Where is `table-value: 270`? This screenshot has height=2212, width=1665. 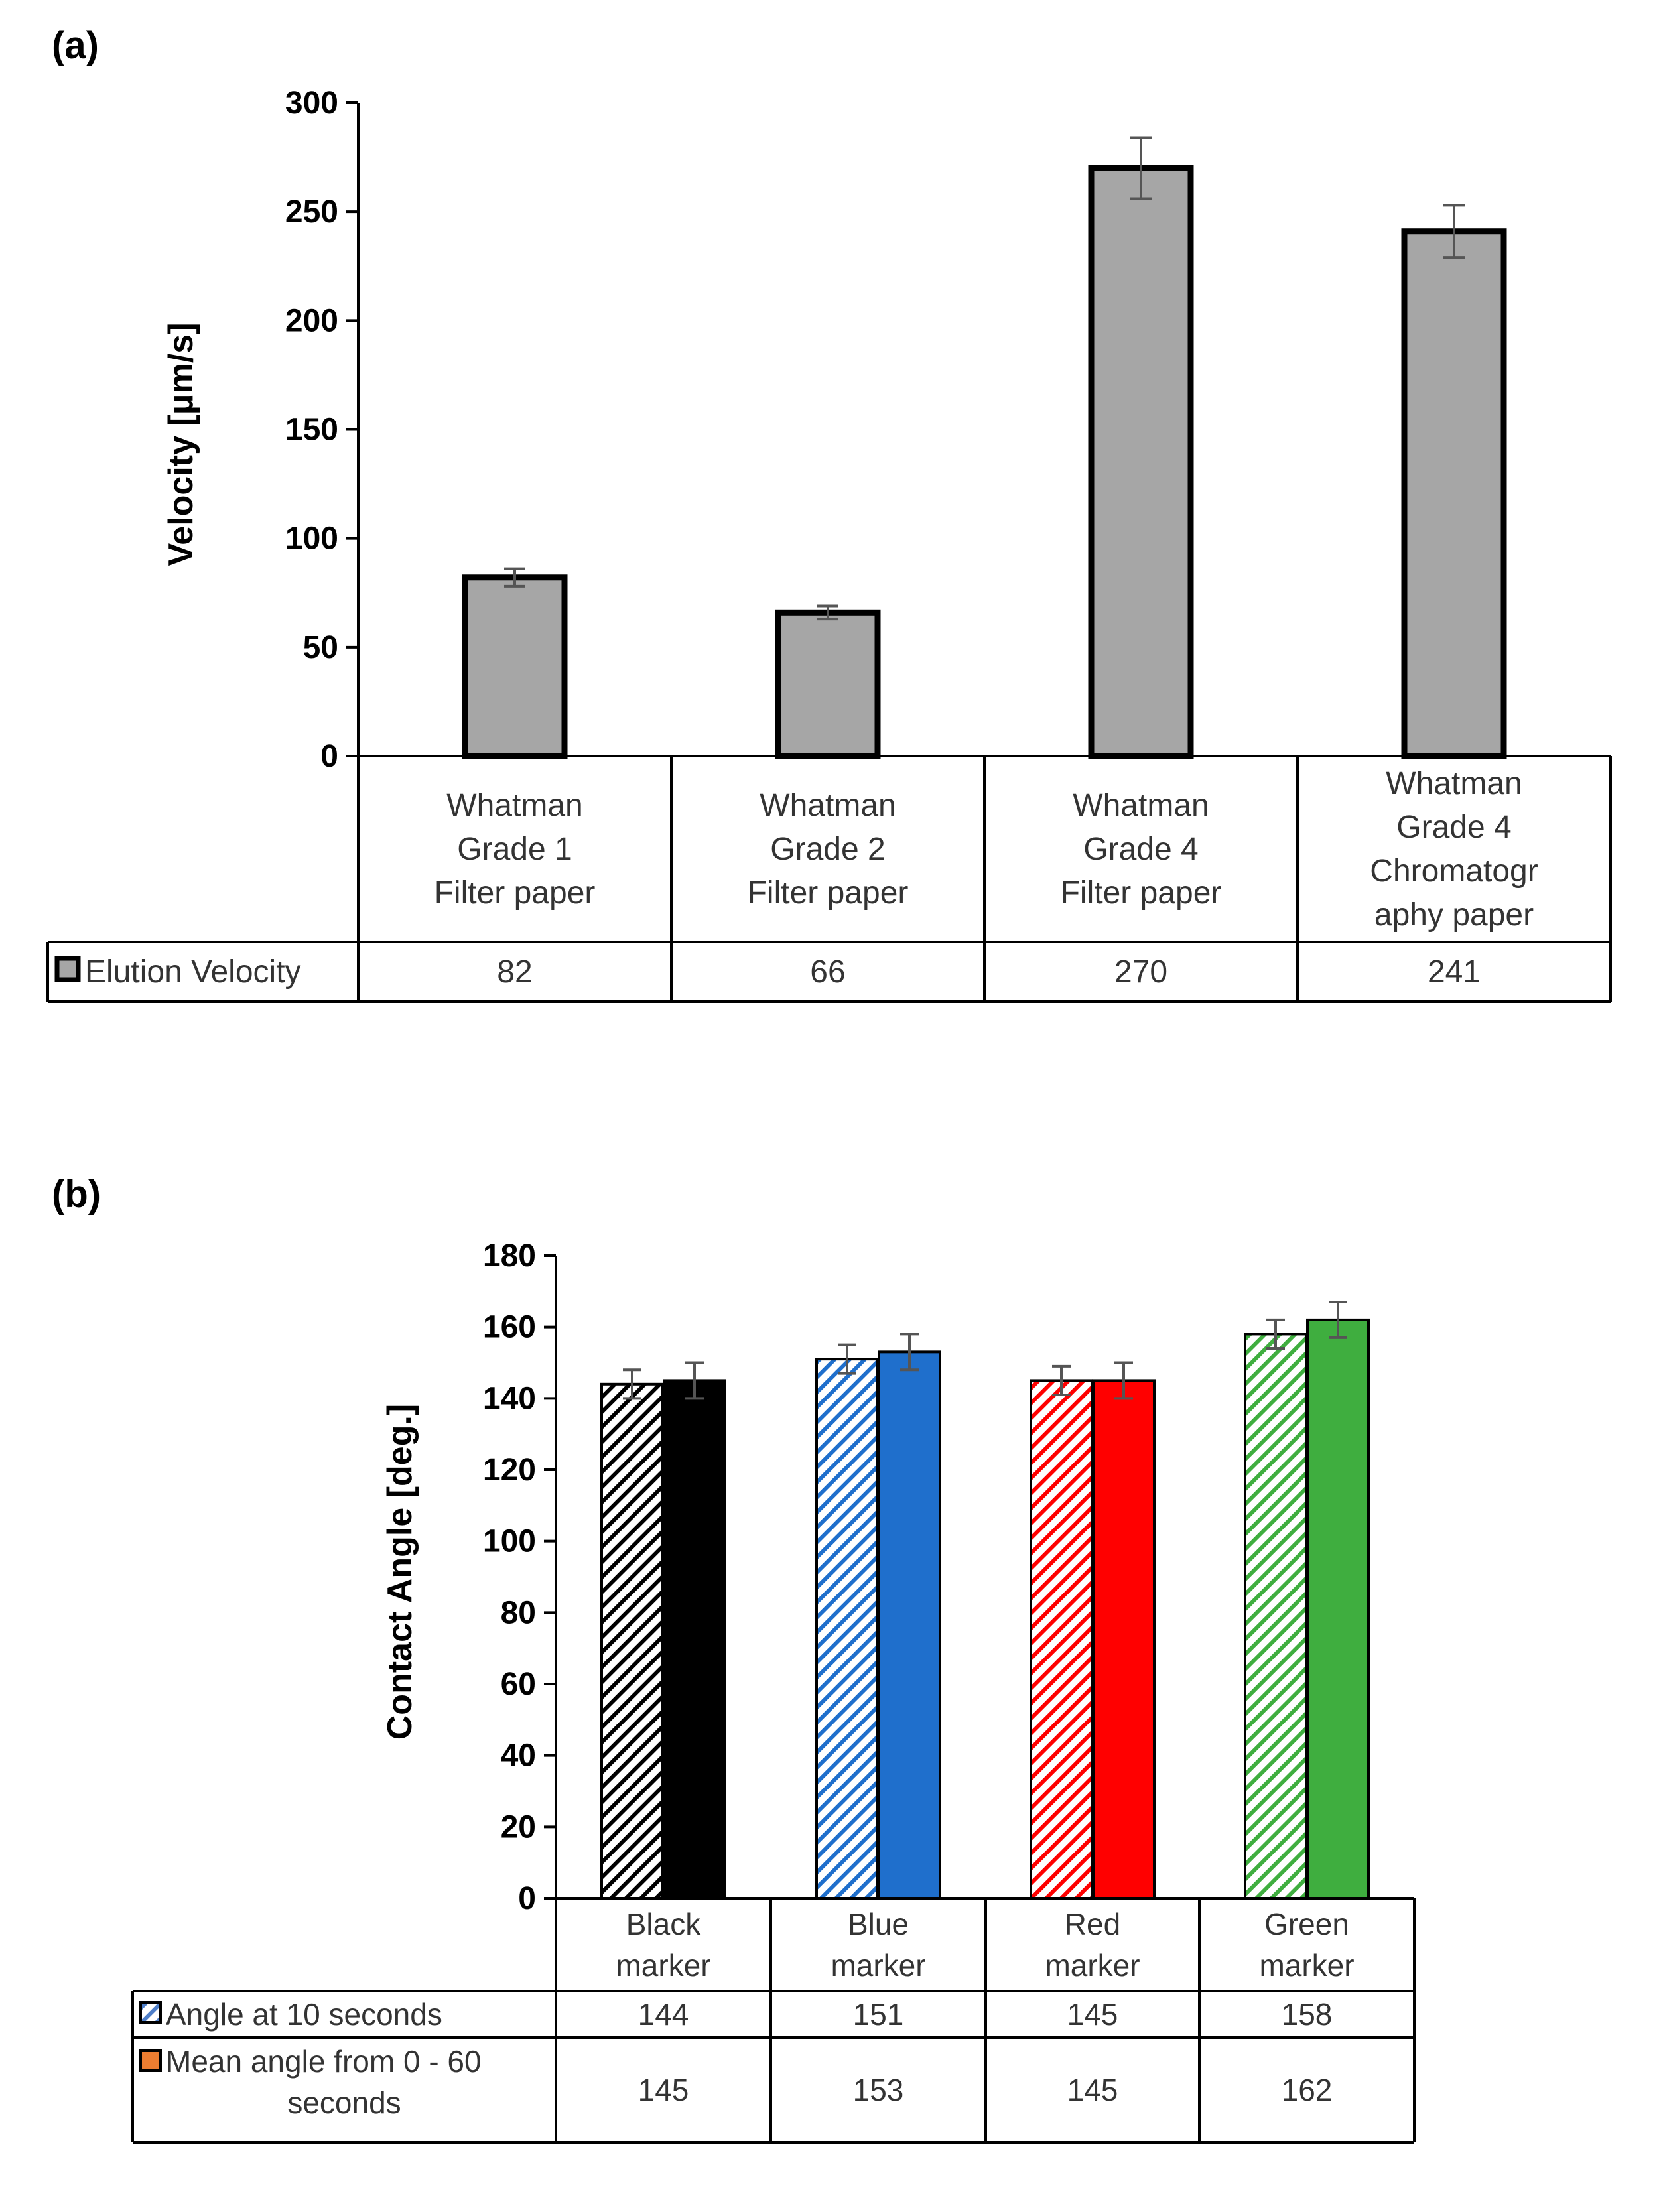 table-value: 270 is located at coordinates (1140, 972).